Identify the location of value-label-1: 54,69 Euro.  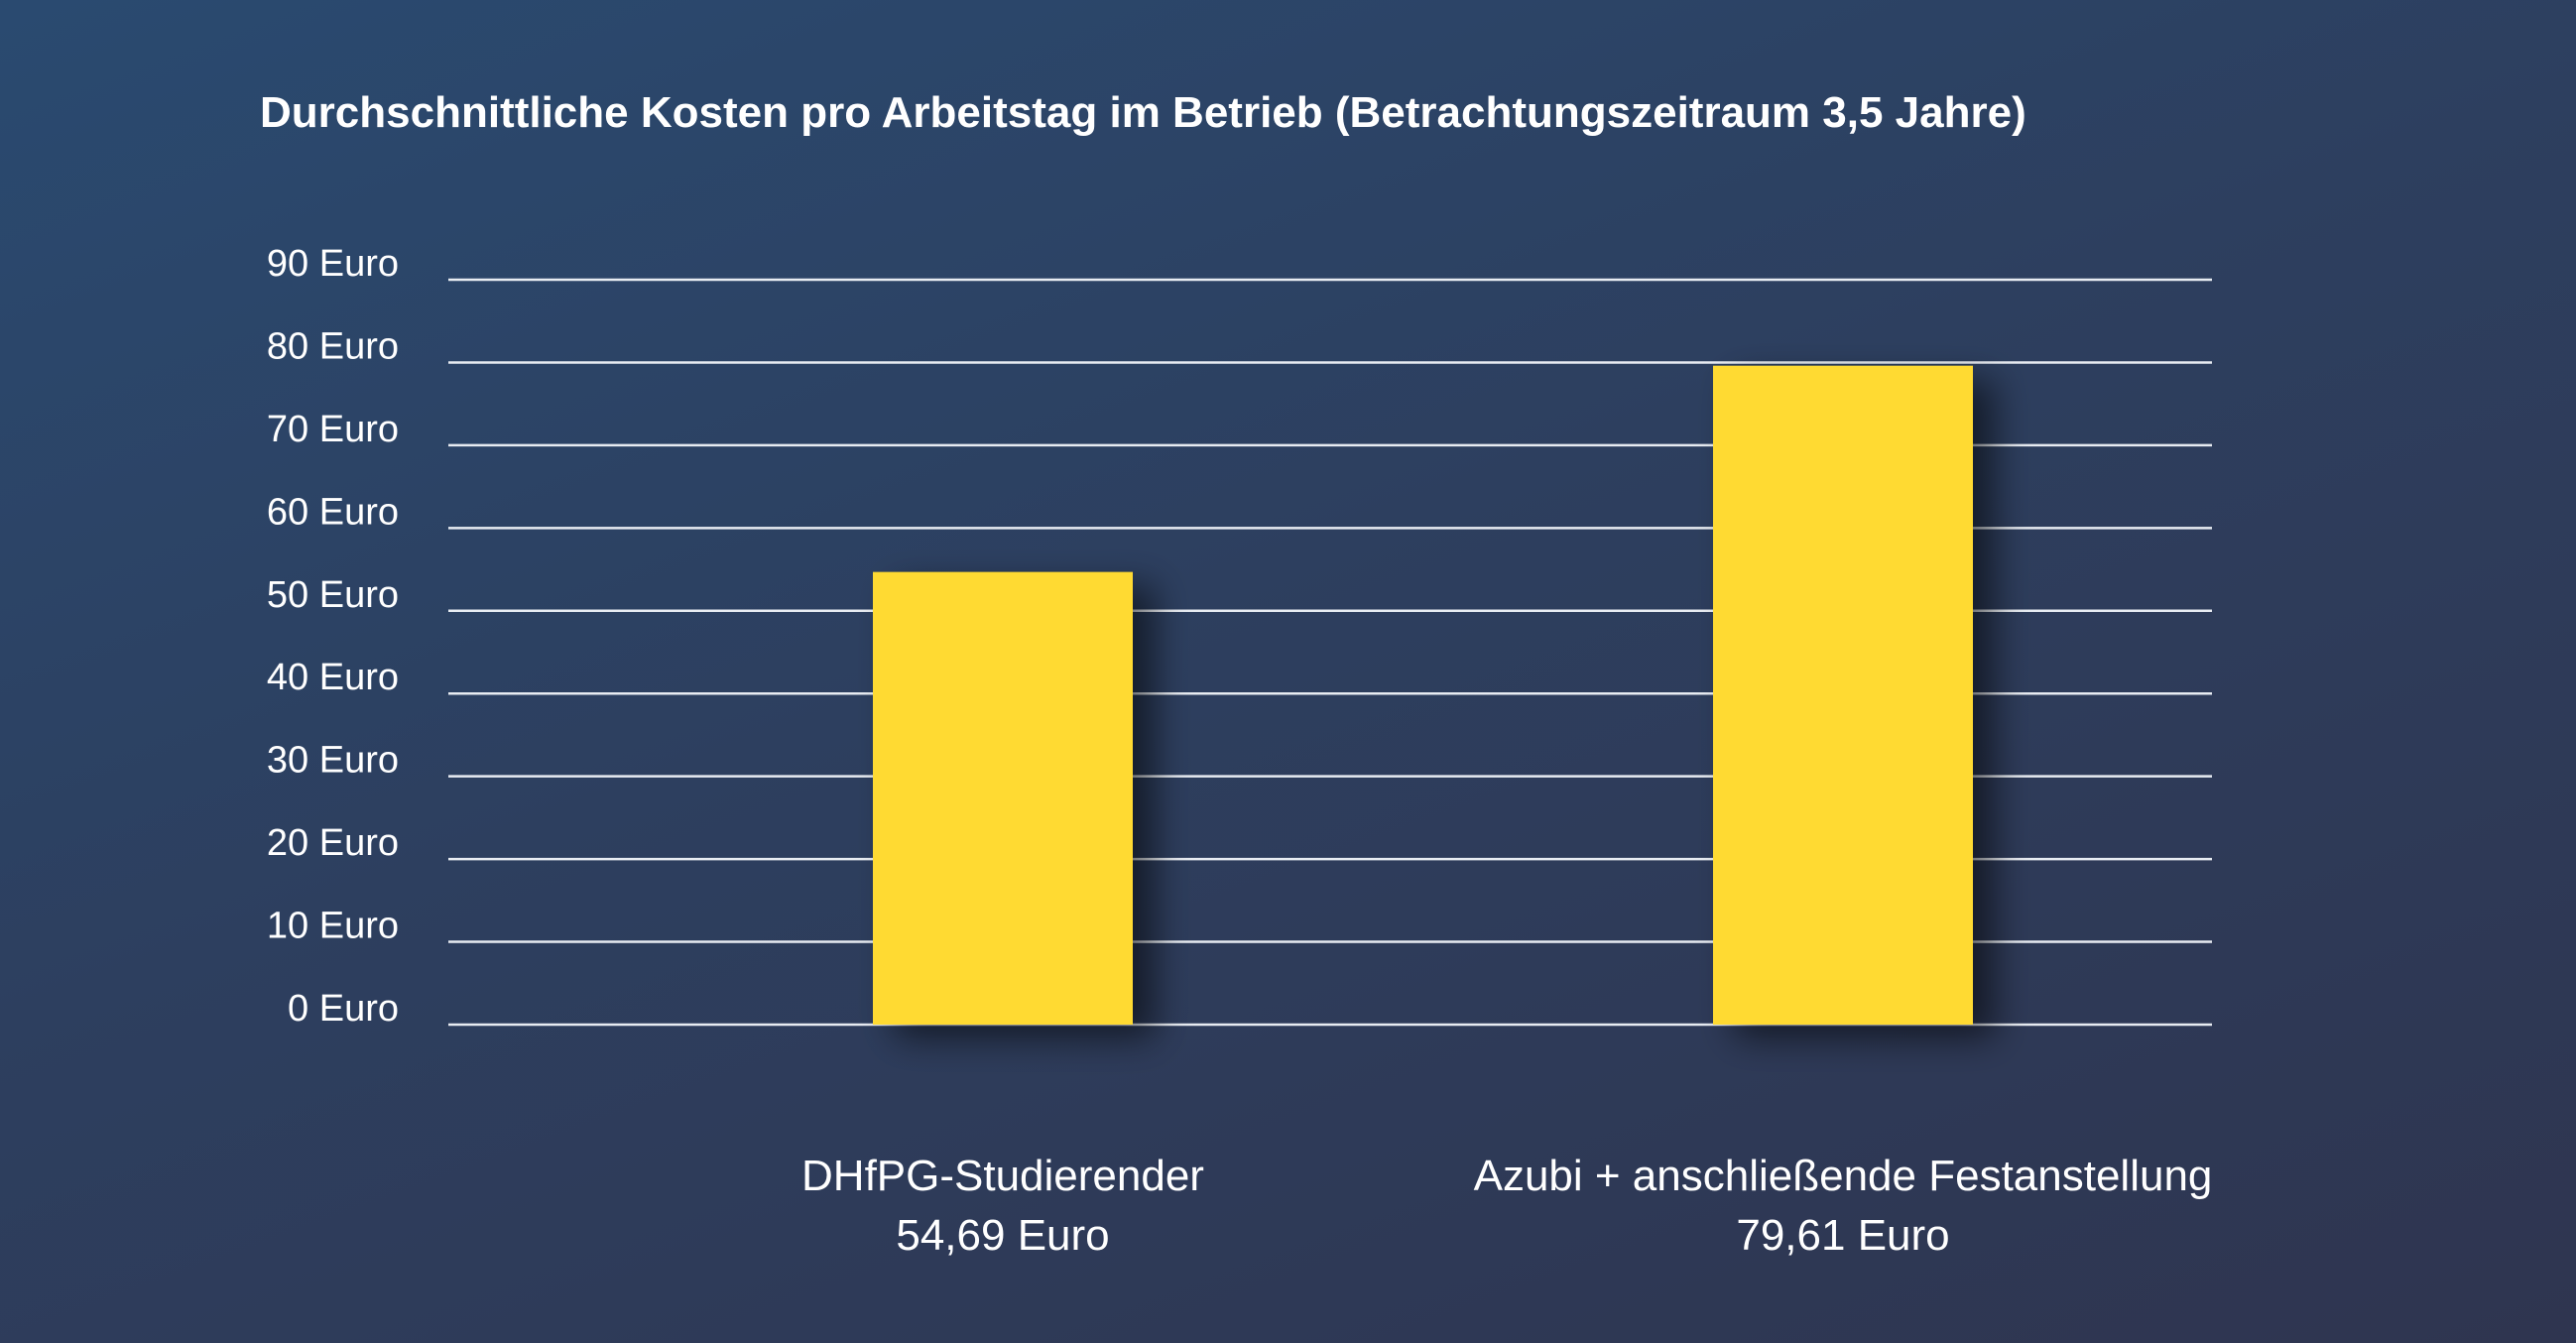
(1002, 1235).